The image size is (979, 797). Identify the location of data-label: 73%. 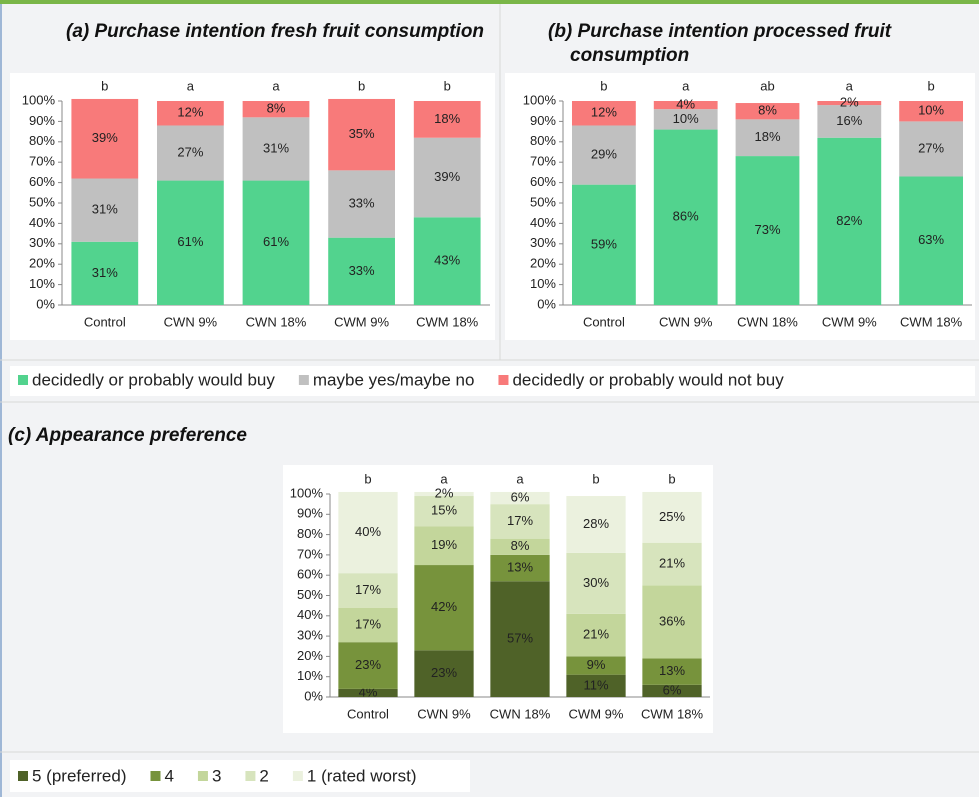
(767, 229).